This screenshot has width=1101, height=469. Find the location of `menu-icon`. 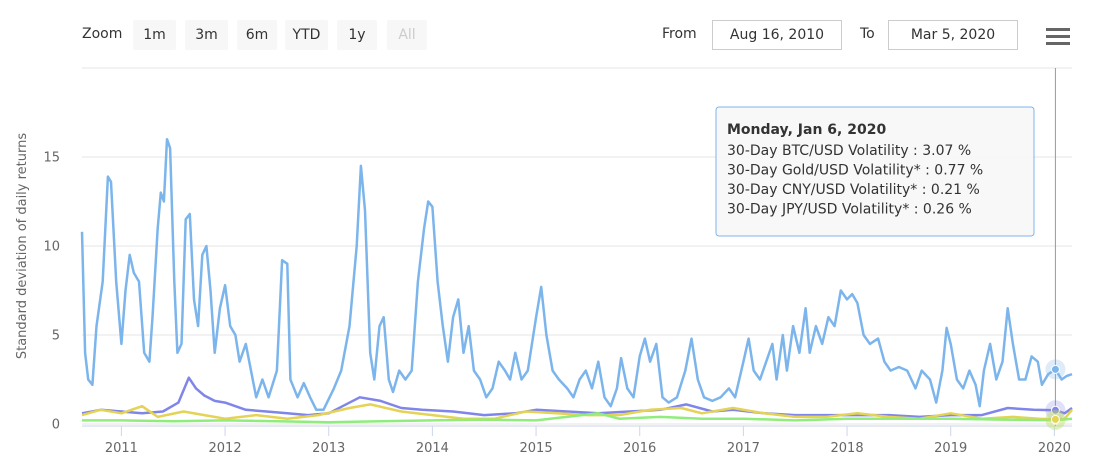

menu-icon is located at coordinates (1058, 36).